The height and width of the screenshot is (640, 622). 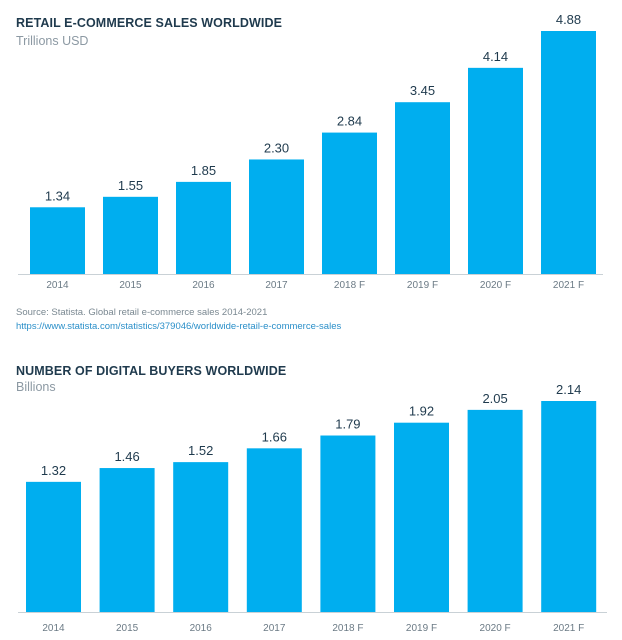 What do you see at coordinates (568, 19) in the screenshot?
I see `data-label: 4.88` at bounding box center [568, 19].